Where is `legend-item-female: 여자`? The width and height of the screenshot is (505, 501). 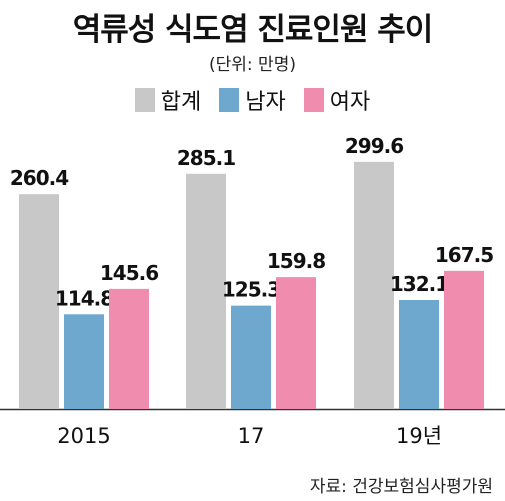
legend-item-female: 여자 is located at coordinates (337, 100).